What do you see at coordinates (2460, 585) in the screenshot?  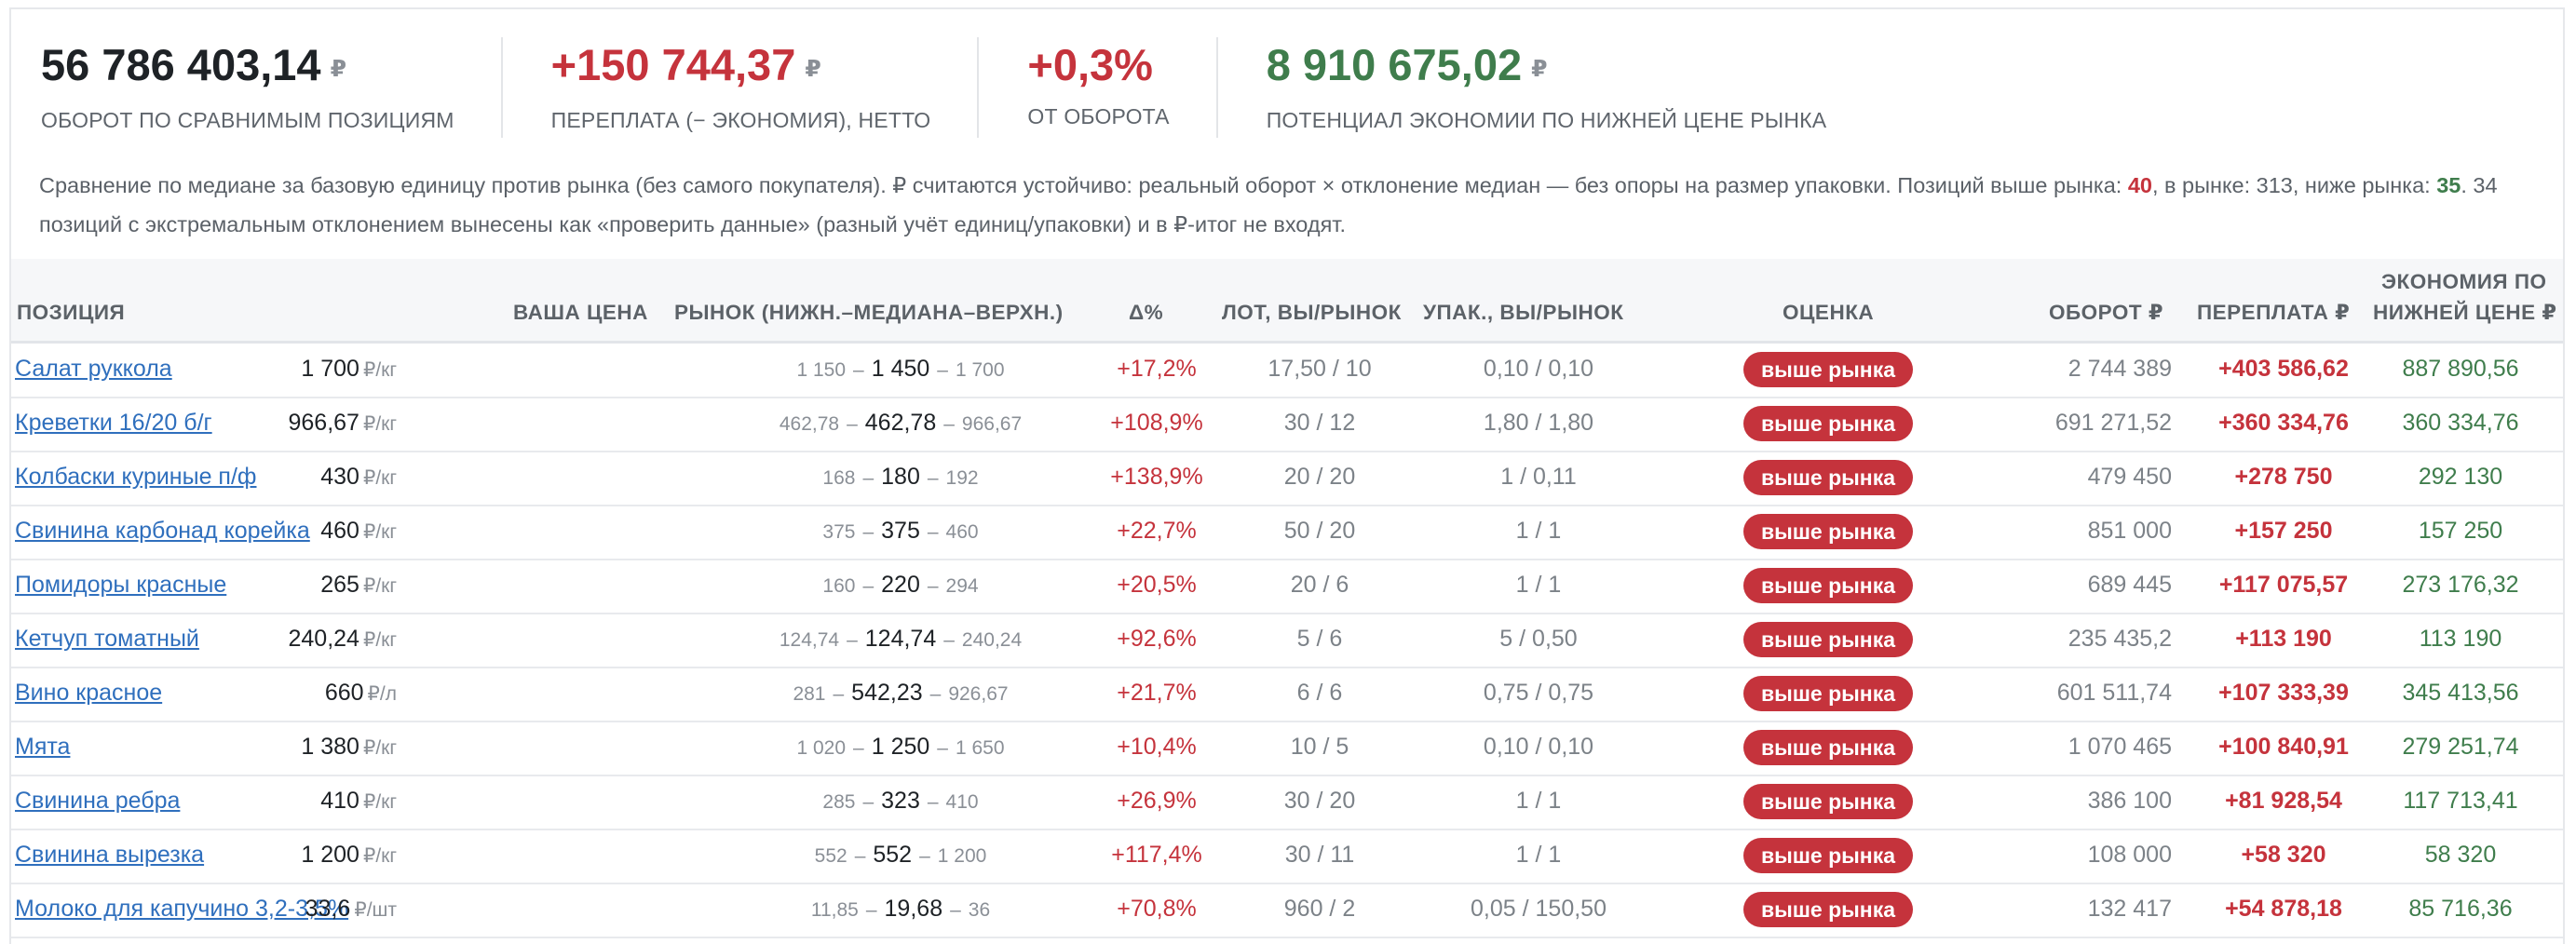 I see `savings-value: 273 176,32` at bounding box center [2460, 585].